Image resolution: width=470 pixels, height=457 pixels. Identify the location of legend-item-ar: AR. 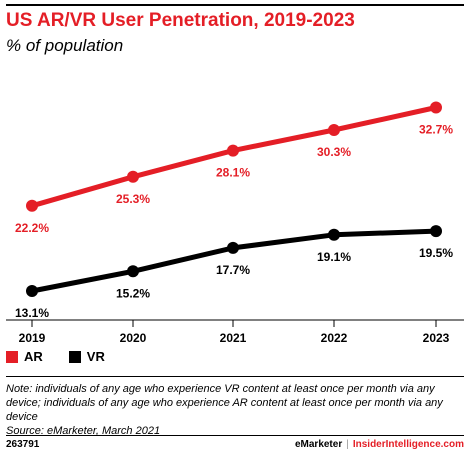
(24, 356).